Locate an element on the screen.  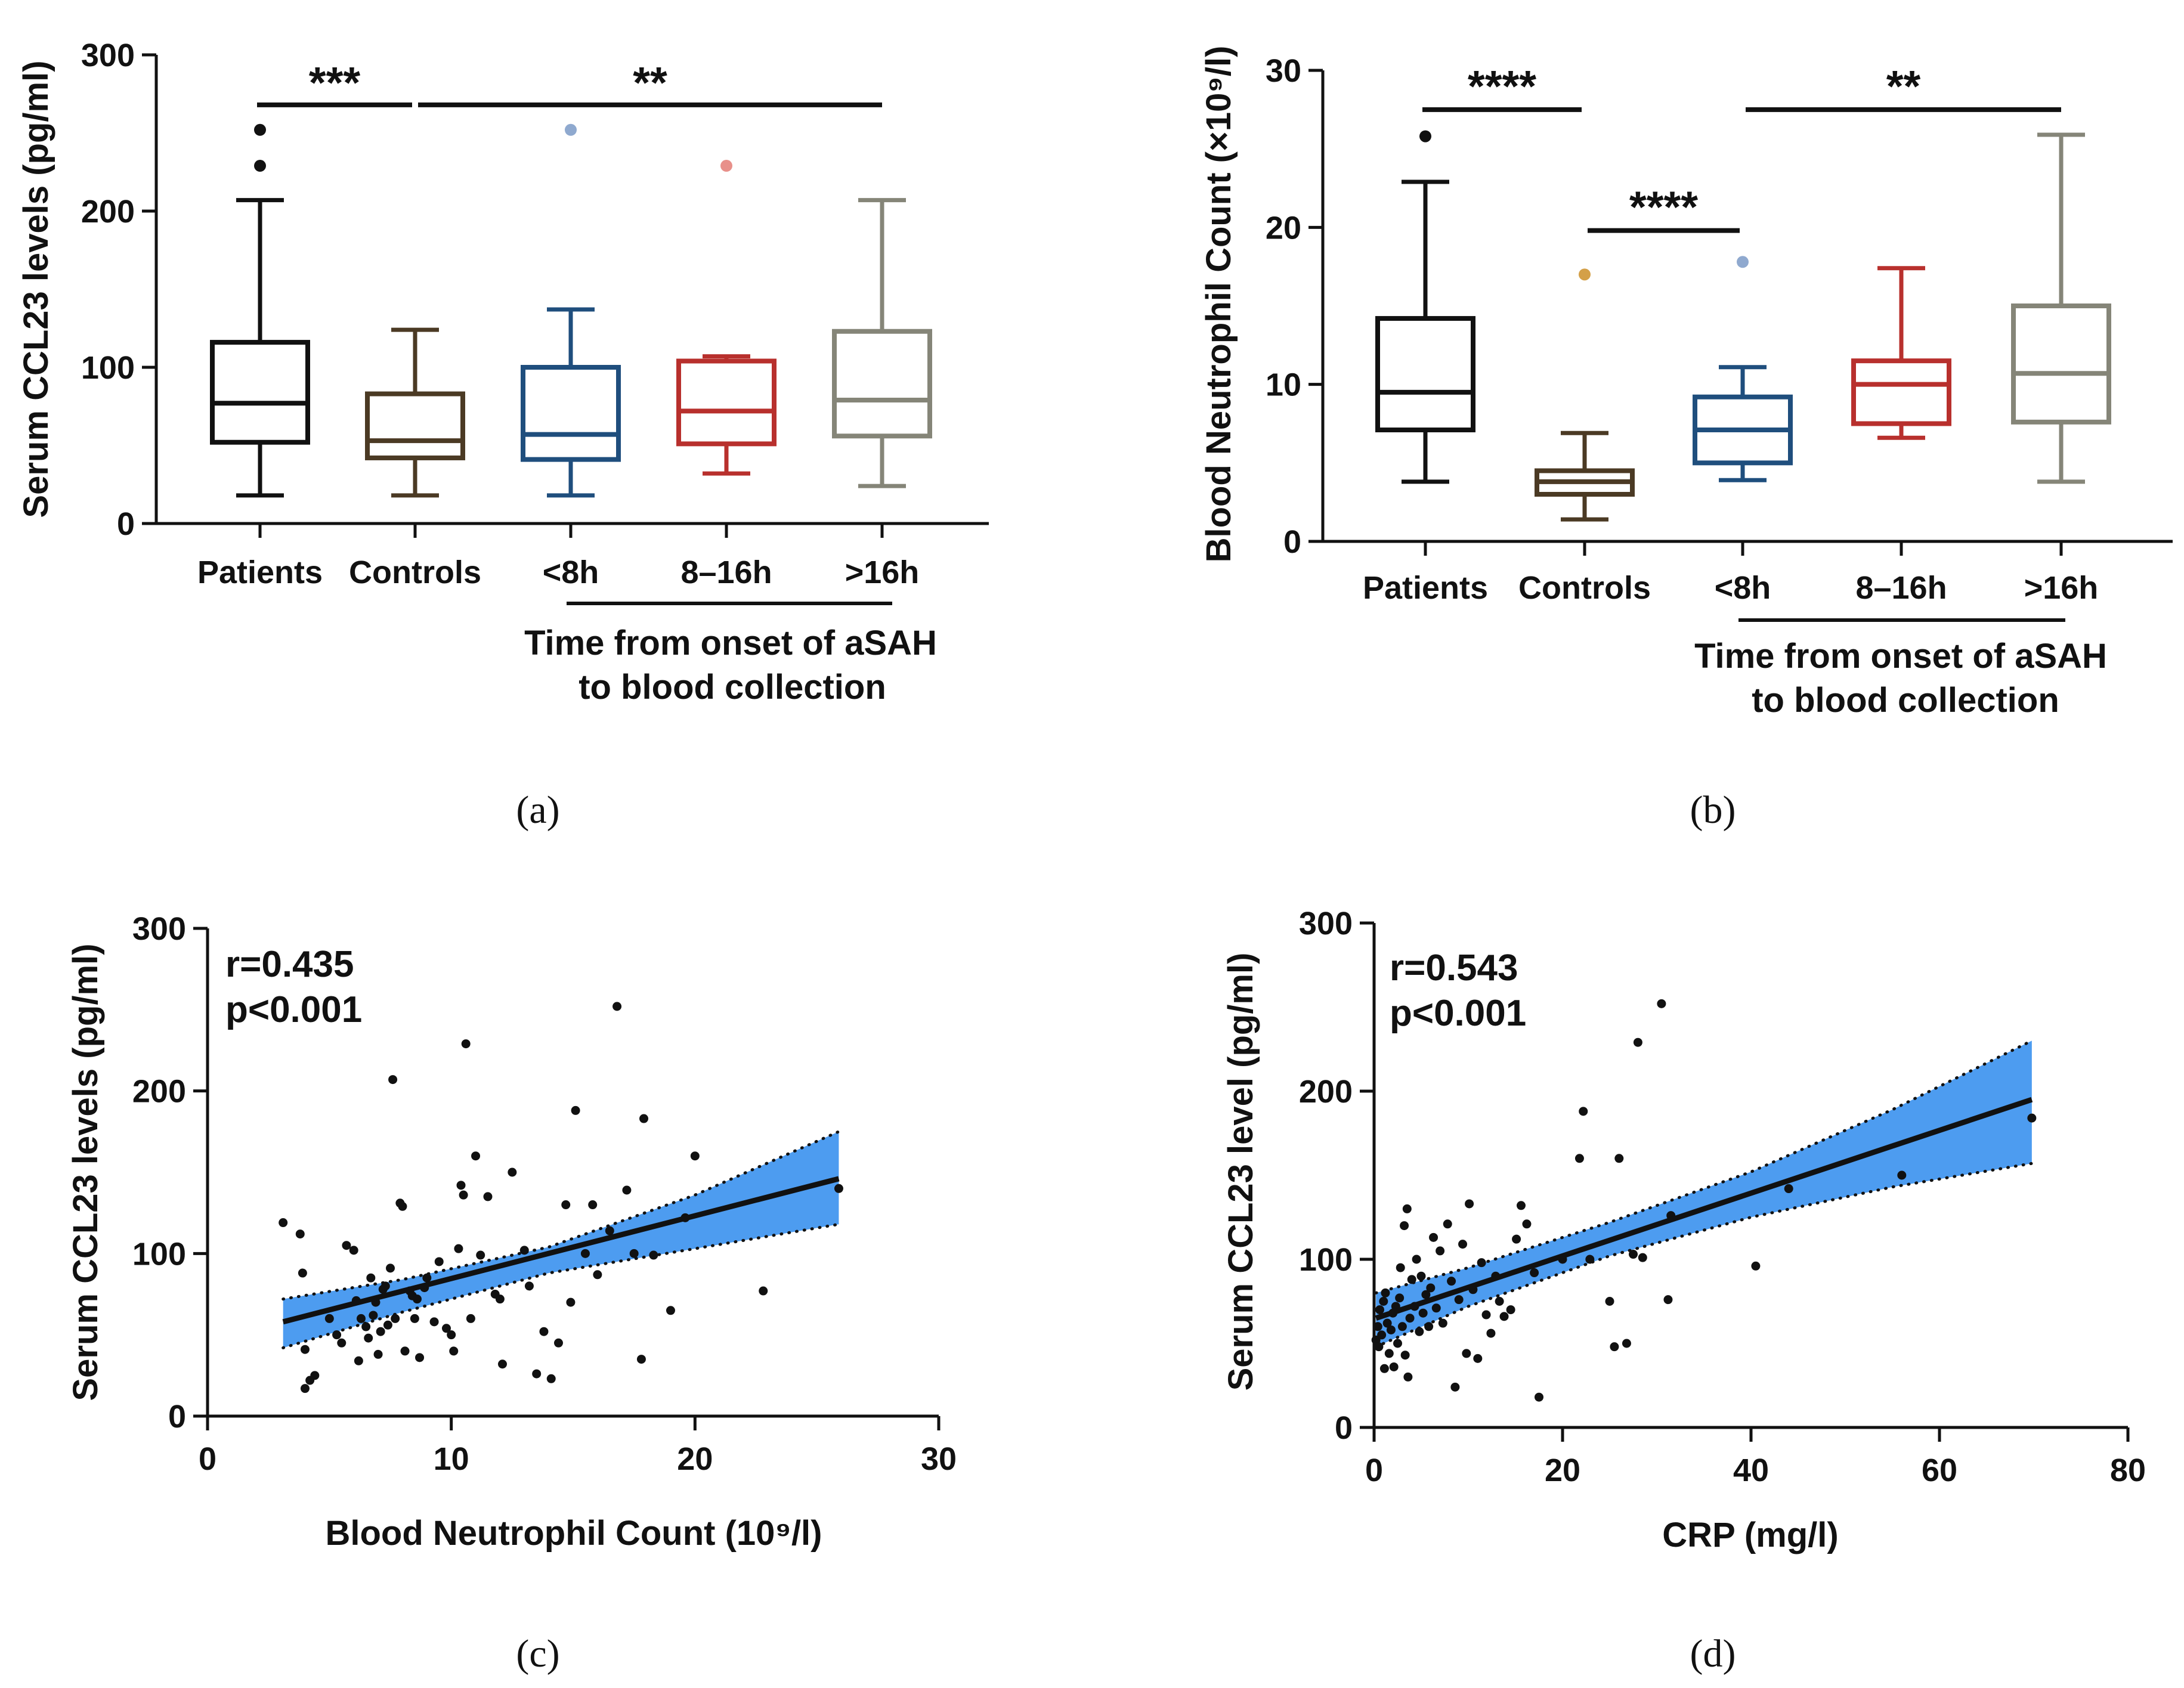
significance-label: ** is located at coordinates (650, 83).